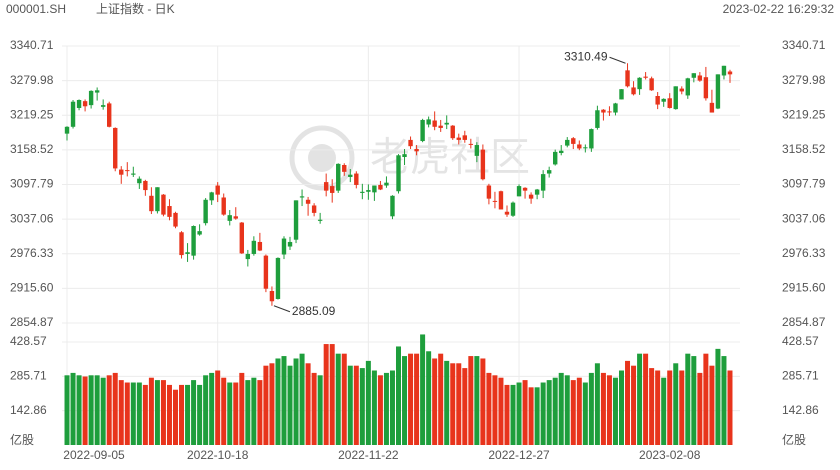  I want to click on y-tick-label: 2915.60, so click(804, 288).